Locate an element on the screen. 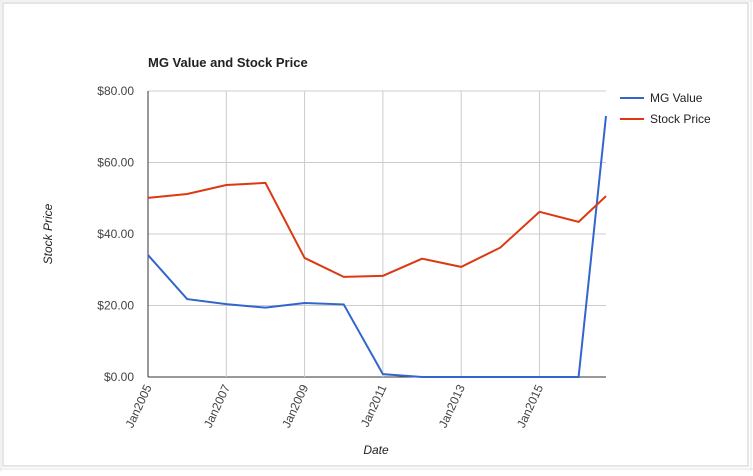 This screenshot has height=476, width=753. y-tick-label: $80.00 is located at coordinates (115, 91).